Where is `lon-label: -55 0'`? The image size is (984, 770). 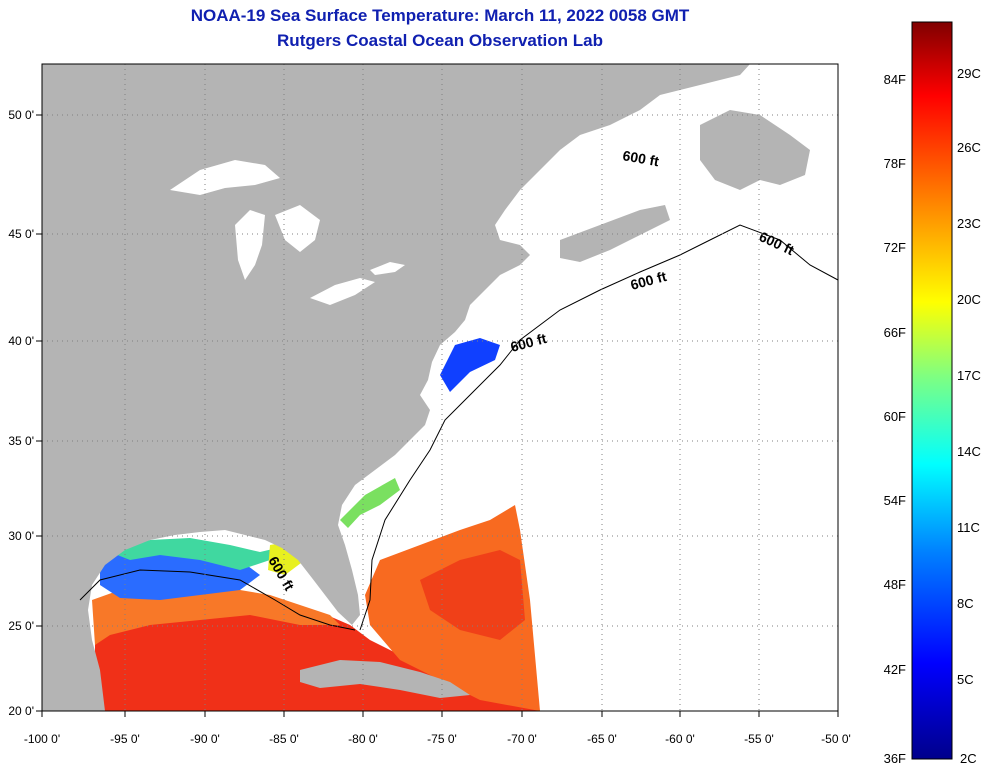 lon-label: -55 0' is located at coordinates (759, 739).